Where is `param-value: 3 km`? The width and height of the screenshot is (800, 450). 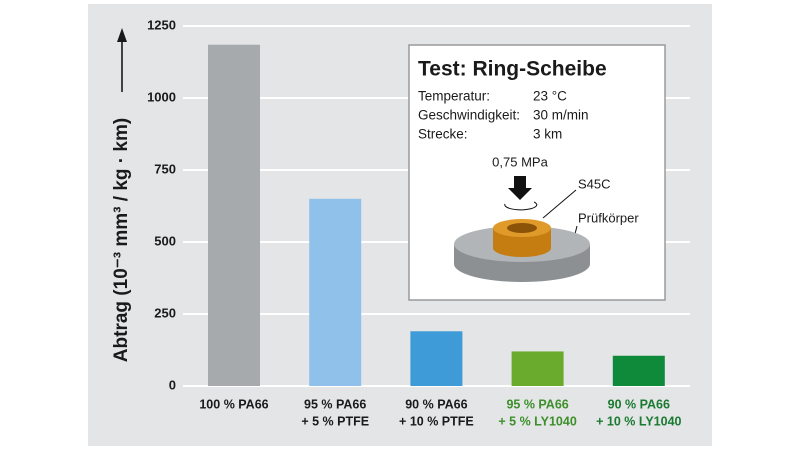
param-value: 3 km is located at coordinates (547, 134).